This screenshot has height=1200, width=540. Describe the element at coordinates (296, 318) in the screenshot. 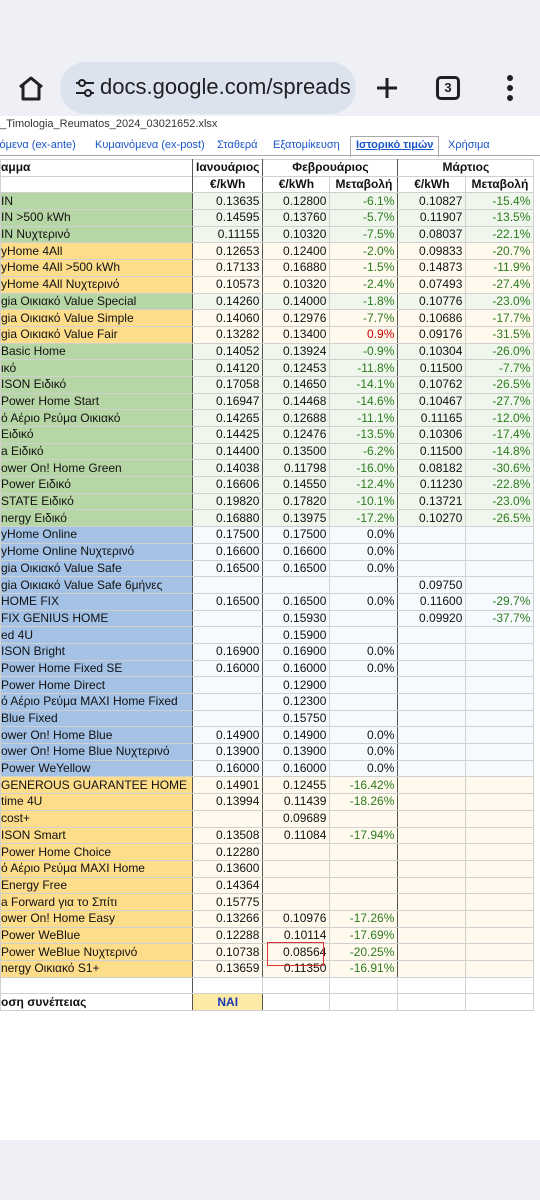

I see `feb-price-cell: 0.12976` at that location.